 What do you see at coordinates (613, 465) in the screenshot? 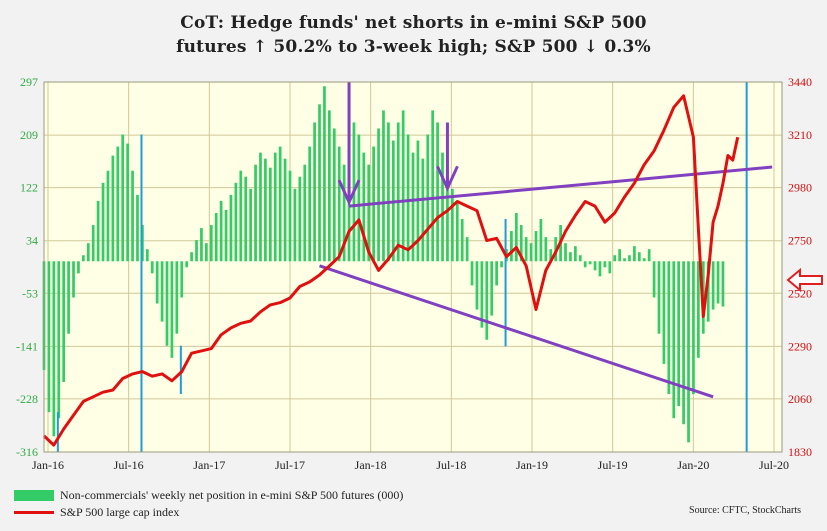
I see `x-tick-label: Jul-19` at bounding box center [613, 465].